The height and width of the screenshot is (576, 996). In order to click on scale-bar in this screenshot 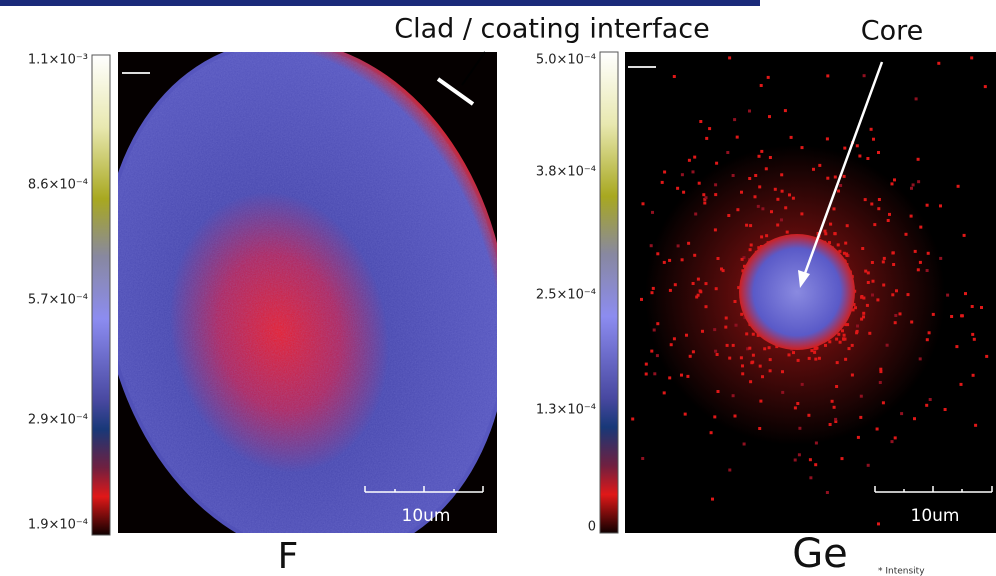, I will do `click(933, 489)`.